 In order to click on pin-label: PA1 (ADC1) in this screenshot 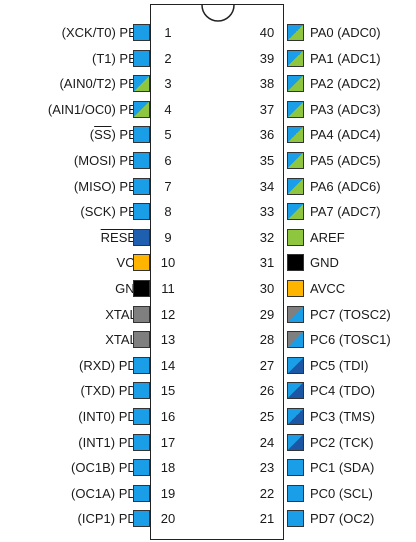, I will do `click(345, 58)`.